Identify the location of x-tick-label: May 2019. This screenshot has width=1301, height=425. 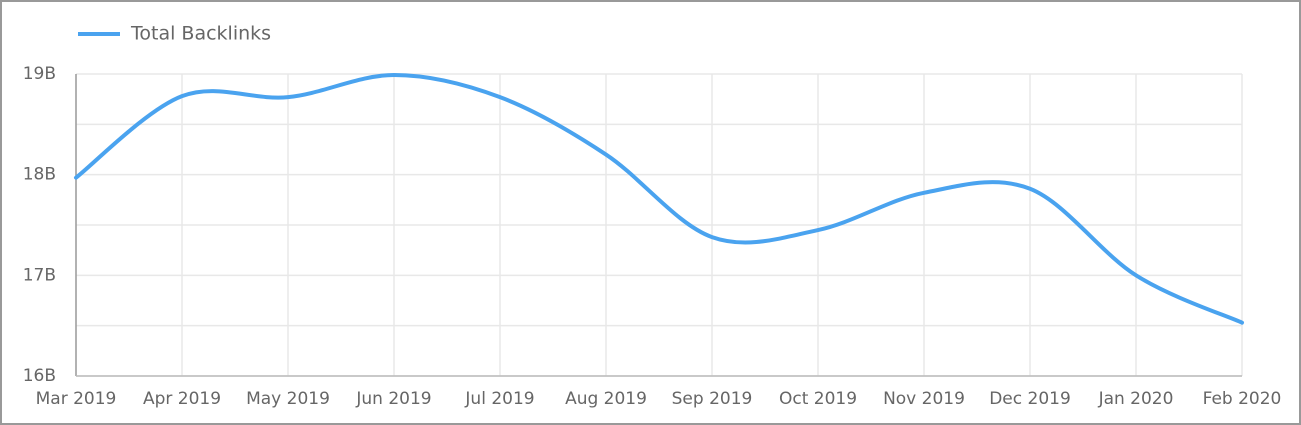
(288, 399).